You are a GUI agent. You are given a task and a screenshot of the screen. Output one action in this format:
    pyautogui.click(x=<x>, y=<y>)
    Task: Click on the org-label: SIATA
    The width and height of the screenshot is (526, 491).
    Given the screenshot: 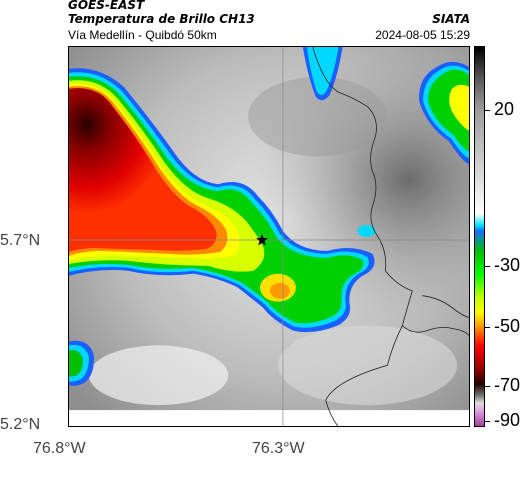 What is the action you would take?
    pyautogui.click(x=451, y=19)
    